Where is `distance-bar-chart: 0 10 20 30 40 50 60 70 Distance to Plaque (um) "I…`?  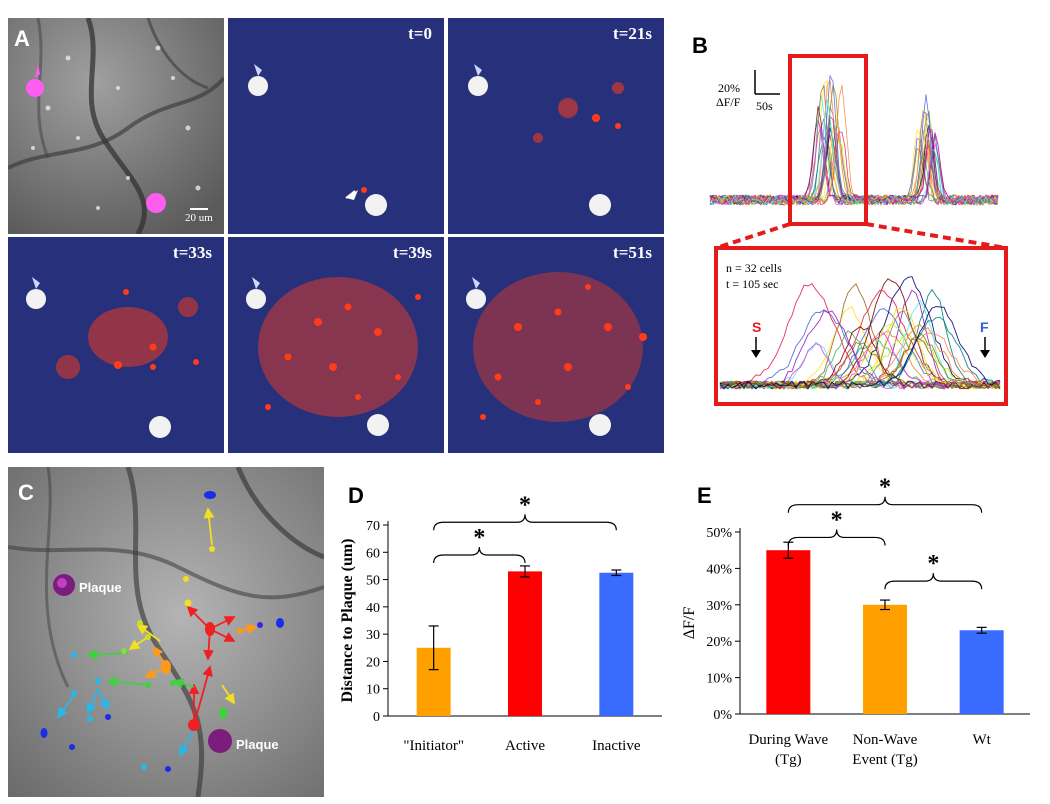 distance-bar-chart: 0 10 20 30 40 50 60 70 Distance to Plaque (um) "I… is located at coordinates (500, 623).